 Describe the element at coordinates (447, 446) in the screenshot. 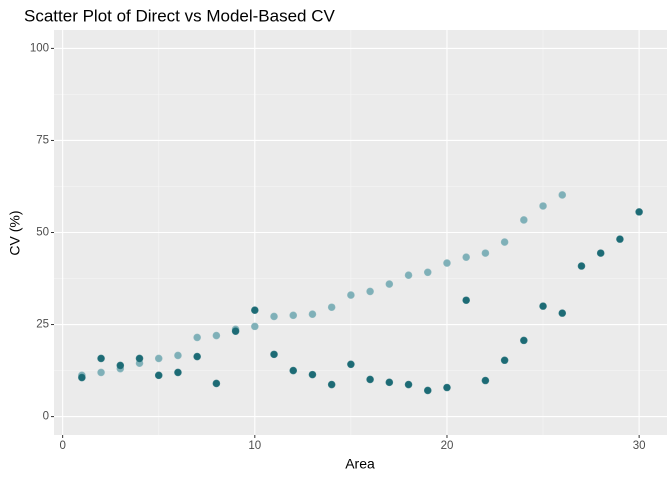

I see `x-tick-label: 20` at that location.